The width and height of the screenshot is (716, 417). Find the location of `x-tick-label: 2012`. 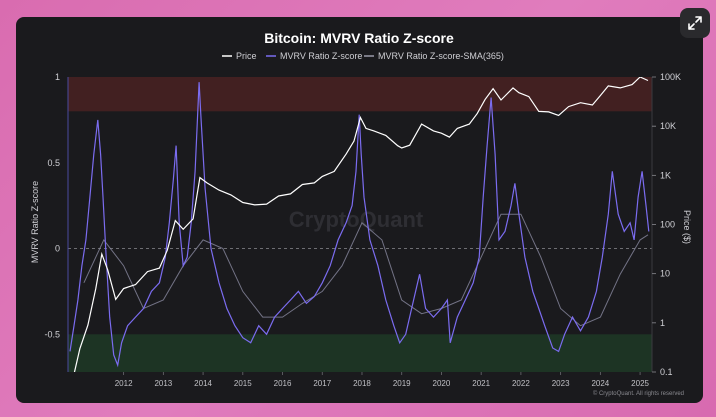

x-tick-label: 2012 is located at coordinates (124, 383).